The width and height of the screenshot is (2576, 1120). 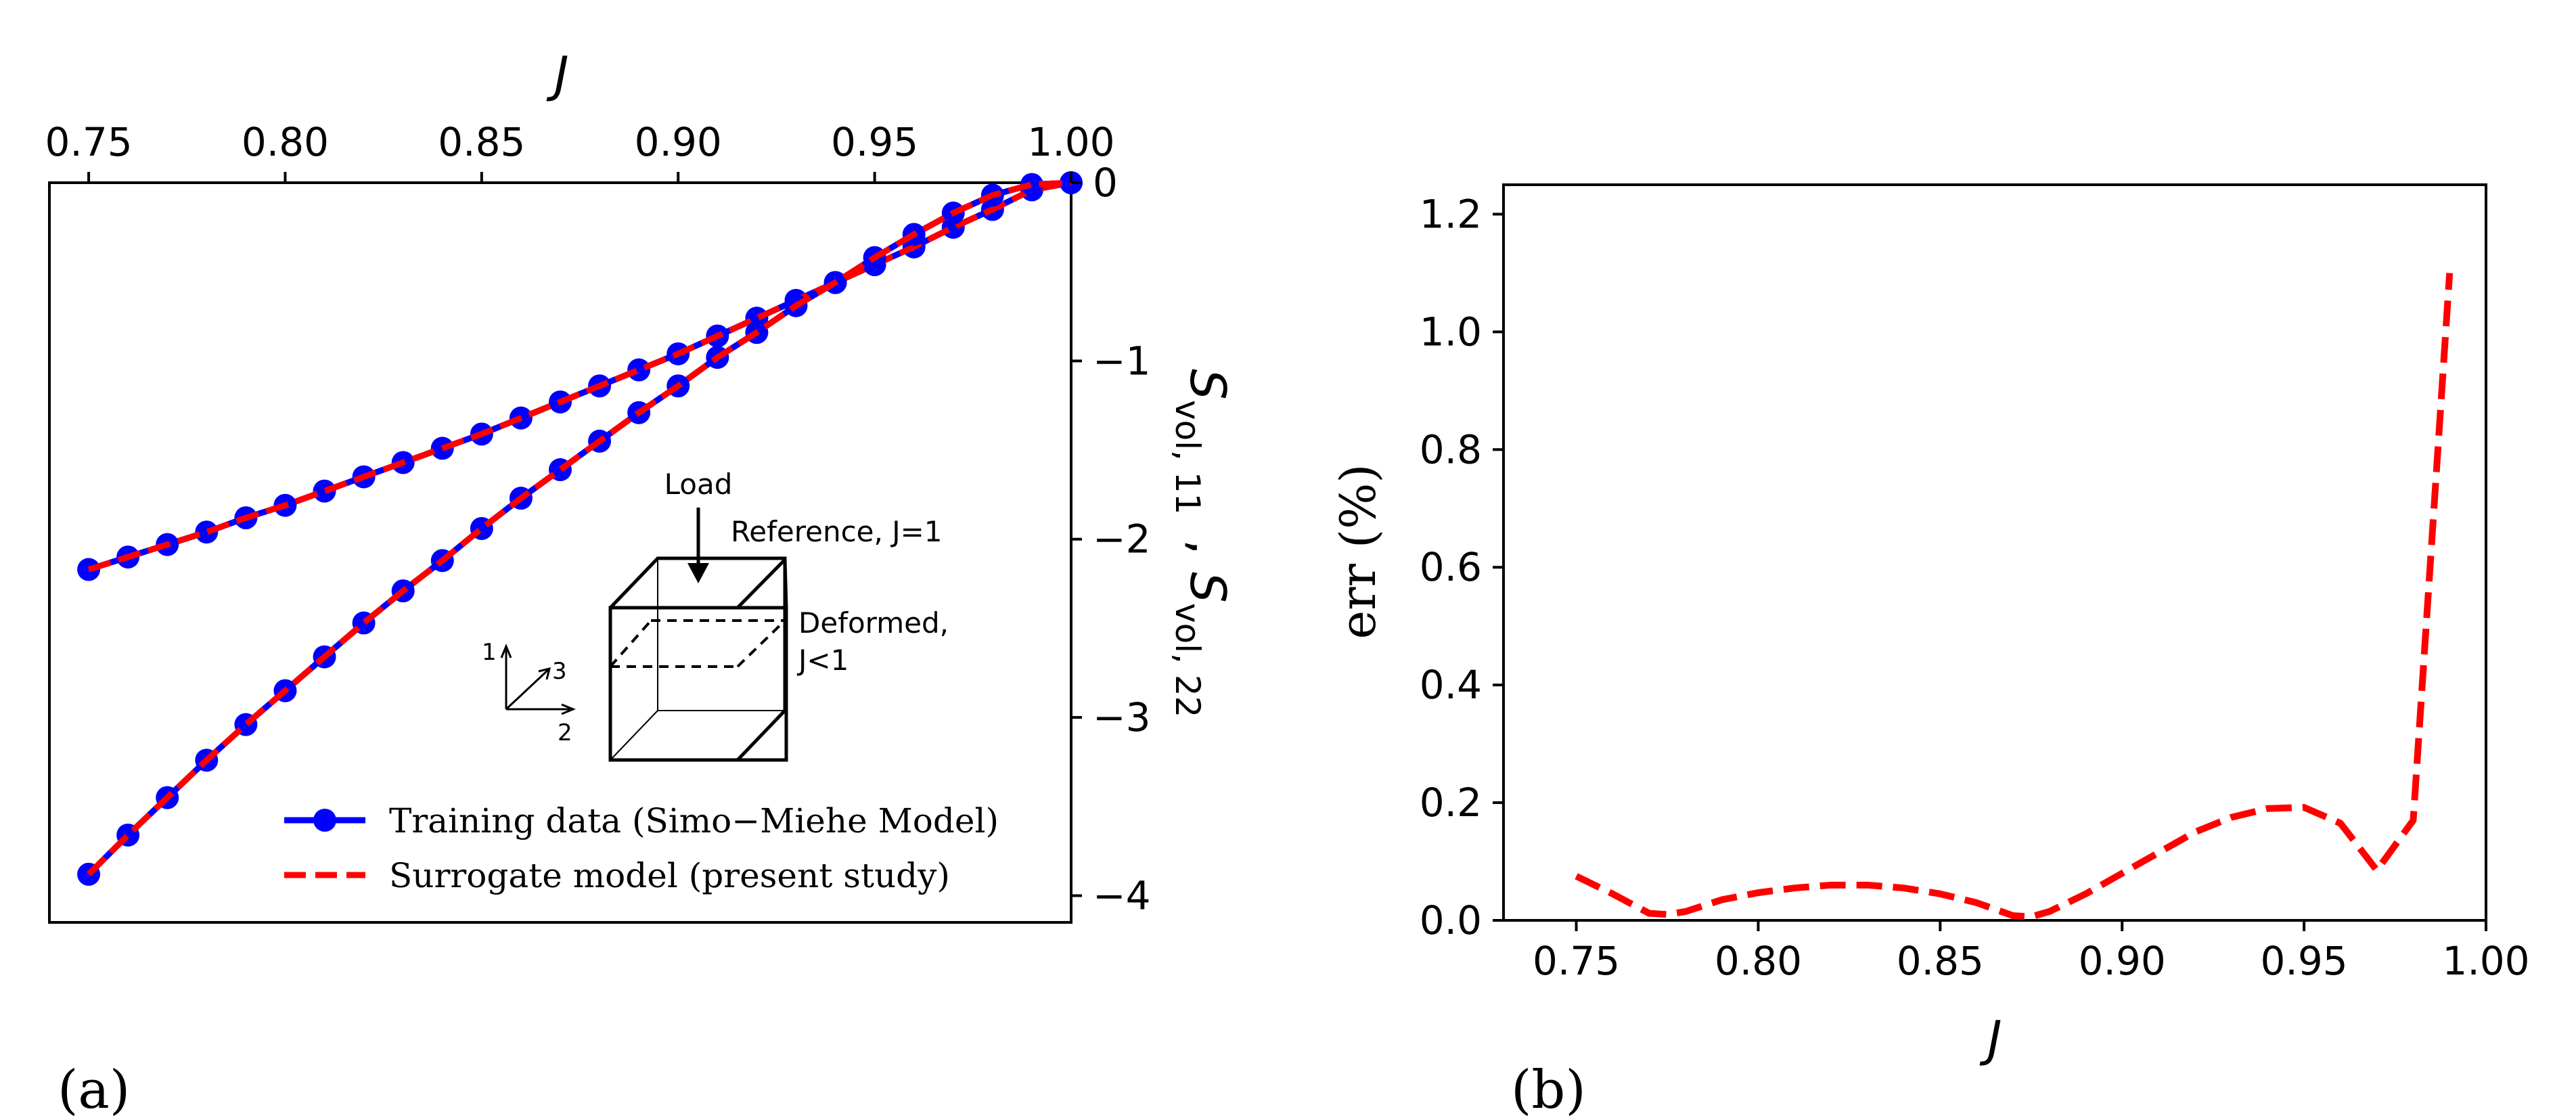 I want to click on y-tick-label: −1, so click(x=1122, y=361).